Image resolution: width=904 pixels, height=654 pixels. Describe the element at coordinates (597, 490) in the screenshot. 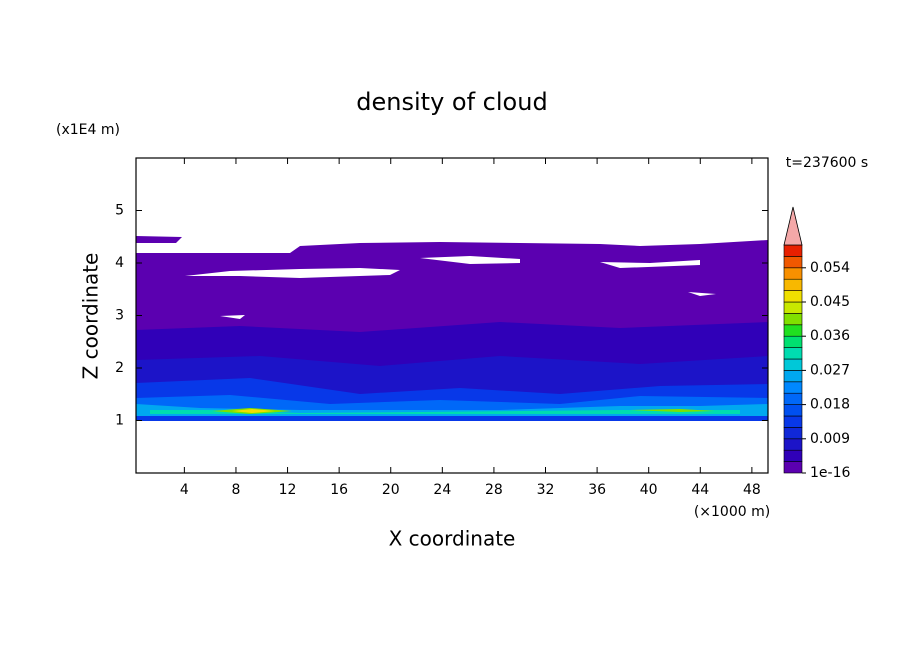

I see `x-tick-label: 36` at that location.